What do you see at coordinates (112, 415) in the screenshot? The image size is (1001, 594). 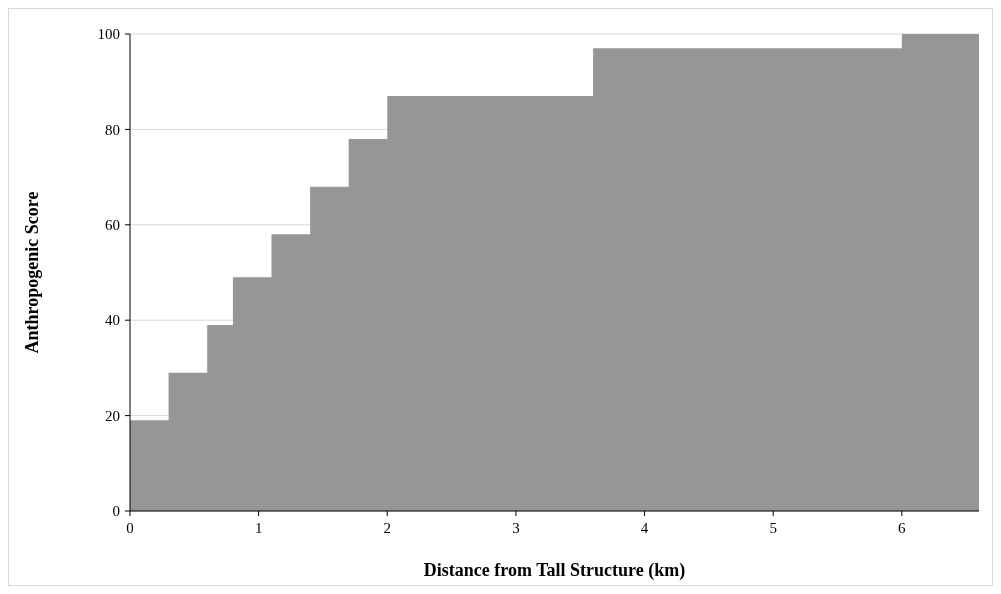 I see `y-tick-label: 20` at bounding box center [112, 415].